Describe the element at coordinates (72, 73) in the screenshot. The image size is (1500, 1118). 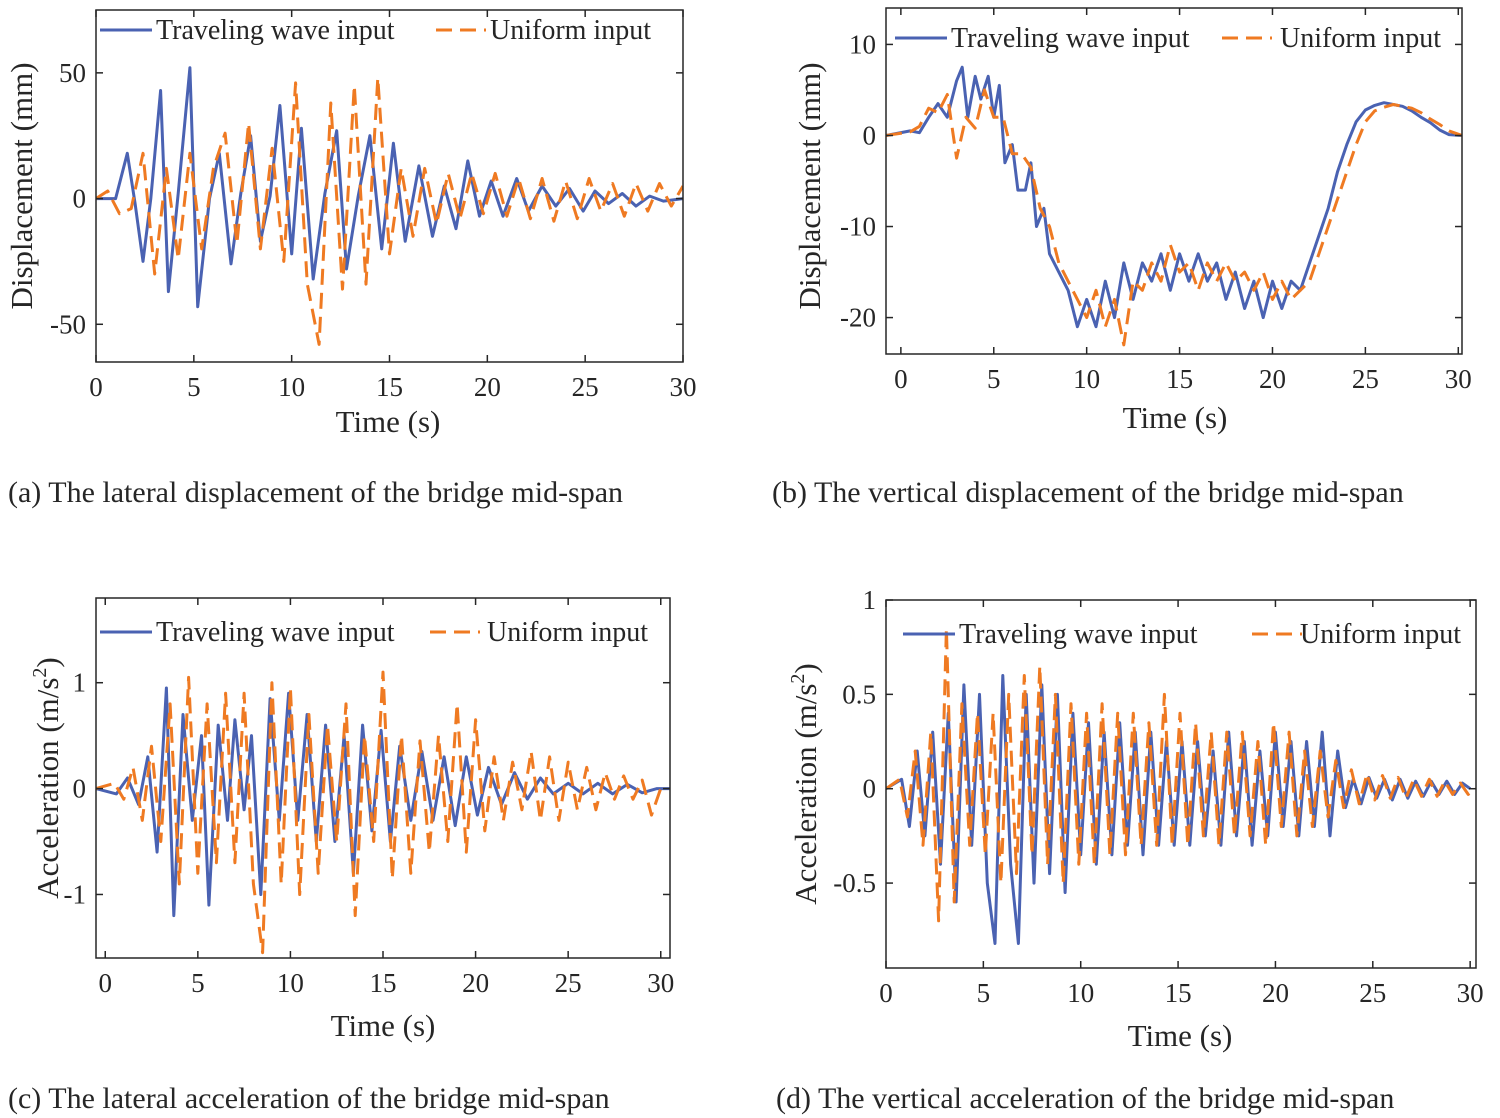
I see `y-tick-label: 50` at that location.